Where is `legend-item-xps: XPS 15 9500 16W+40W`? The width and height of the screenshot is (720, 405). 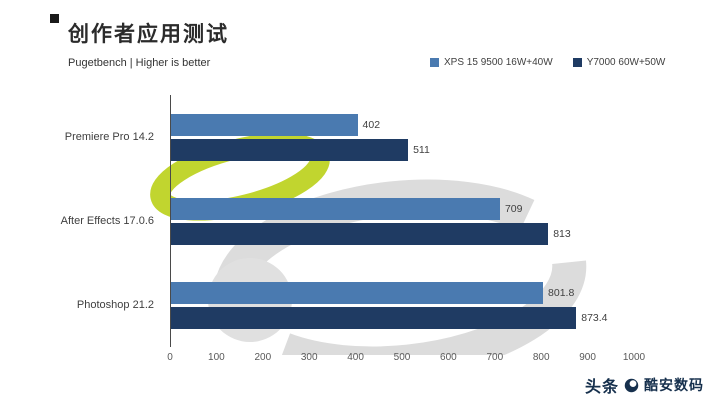 legend-item-xps: XPS 15 9500 16W+40W is located at coordinates (491, 62).